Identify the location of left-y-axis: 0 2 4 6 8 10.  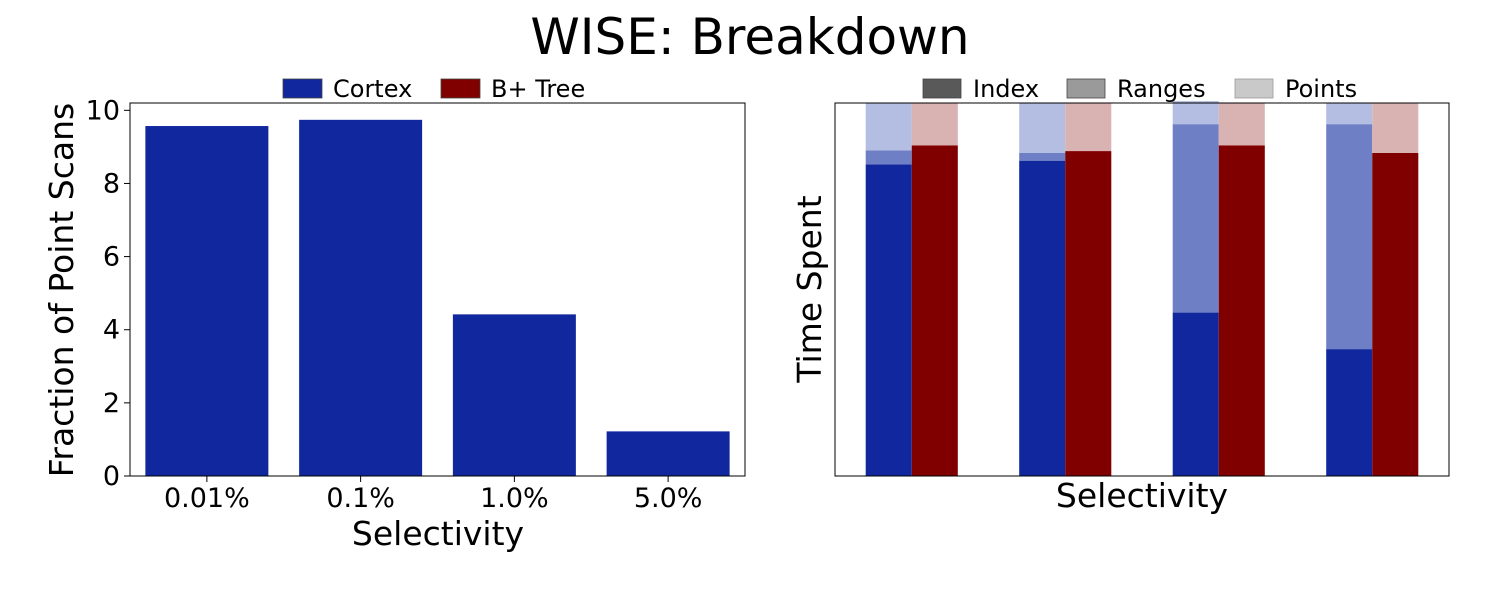
(108, 293).